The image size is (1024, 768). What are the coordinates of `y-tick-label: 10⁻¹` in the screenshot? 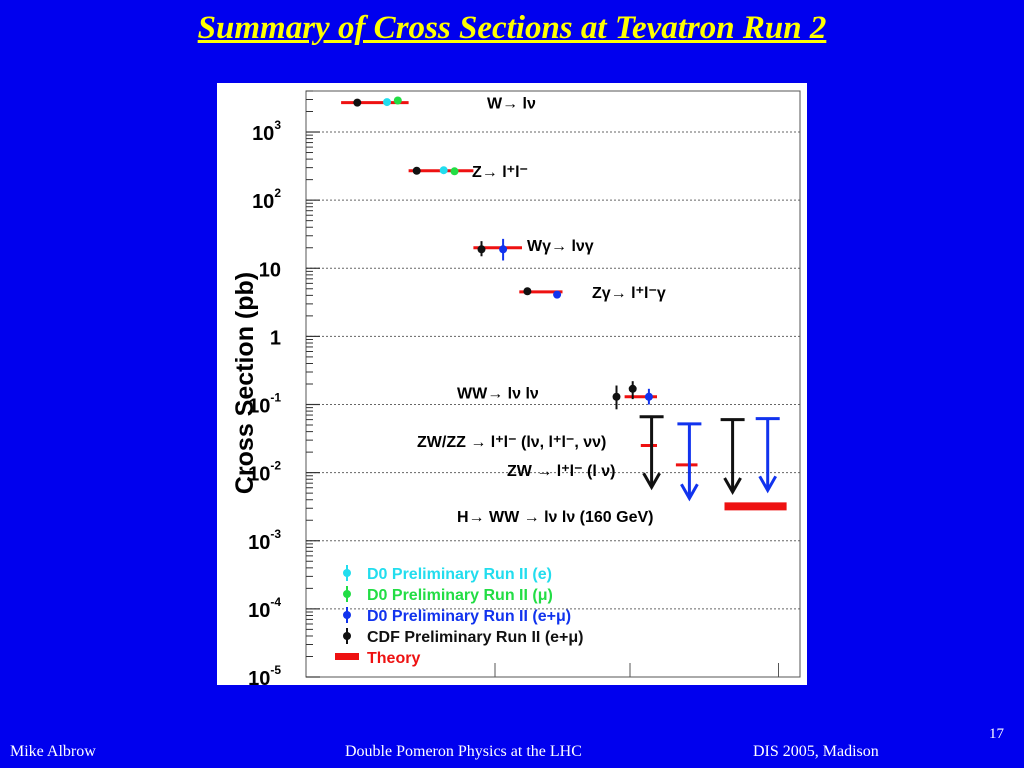 It's located at (264, 404).